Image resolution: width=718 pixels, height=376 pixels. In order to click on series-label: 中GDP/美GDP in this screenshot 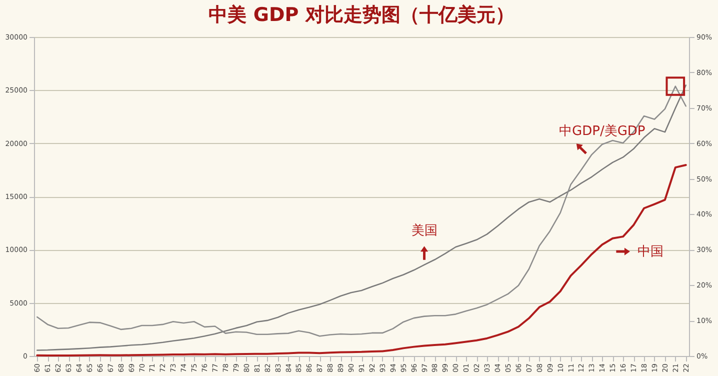, I will do `click(602, 131)`.